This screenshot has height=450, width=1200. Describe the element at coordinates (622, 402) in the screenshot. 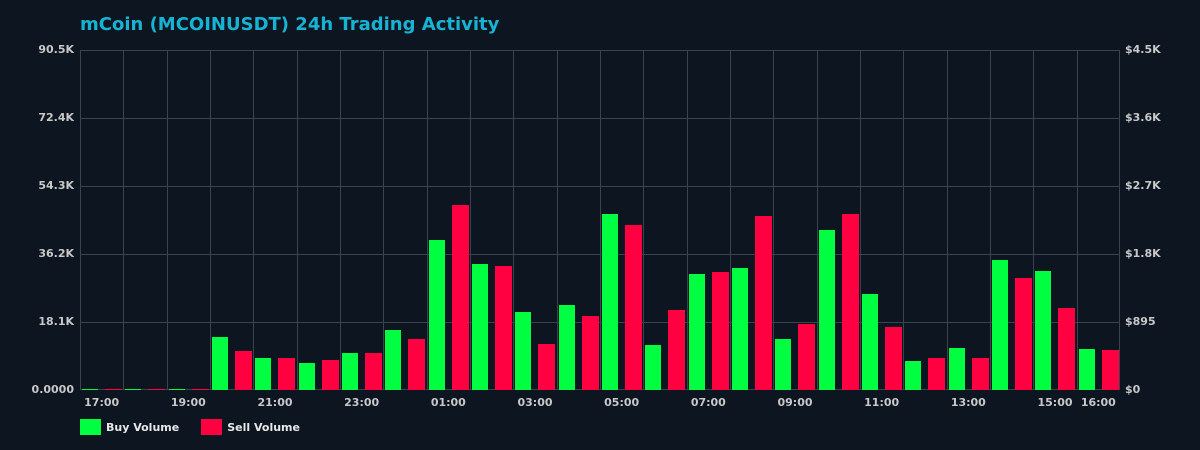

I see `x-tick-label: 05:00` at that location.